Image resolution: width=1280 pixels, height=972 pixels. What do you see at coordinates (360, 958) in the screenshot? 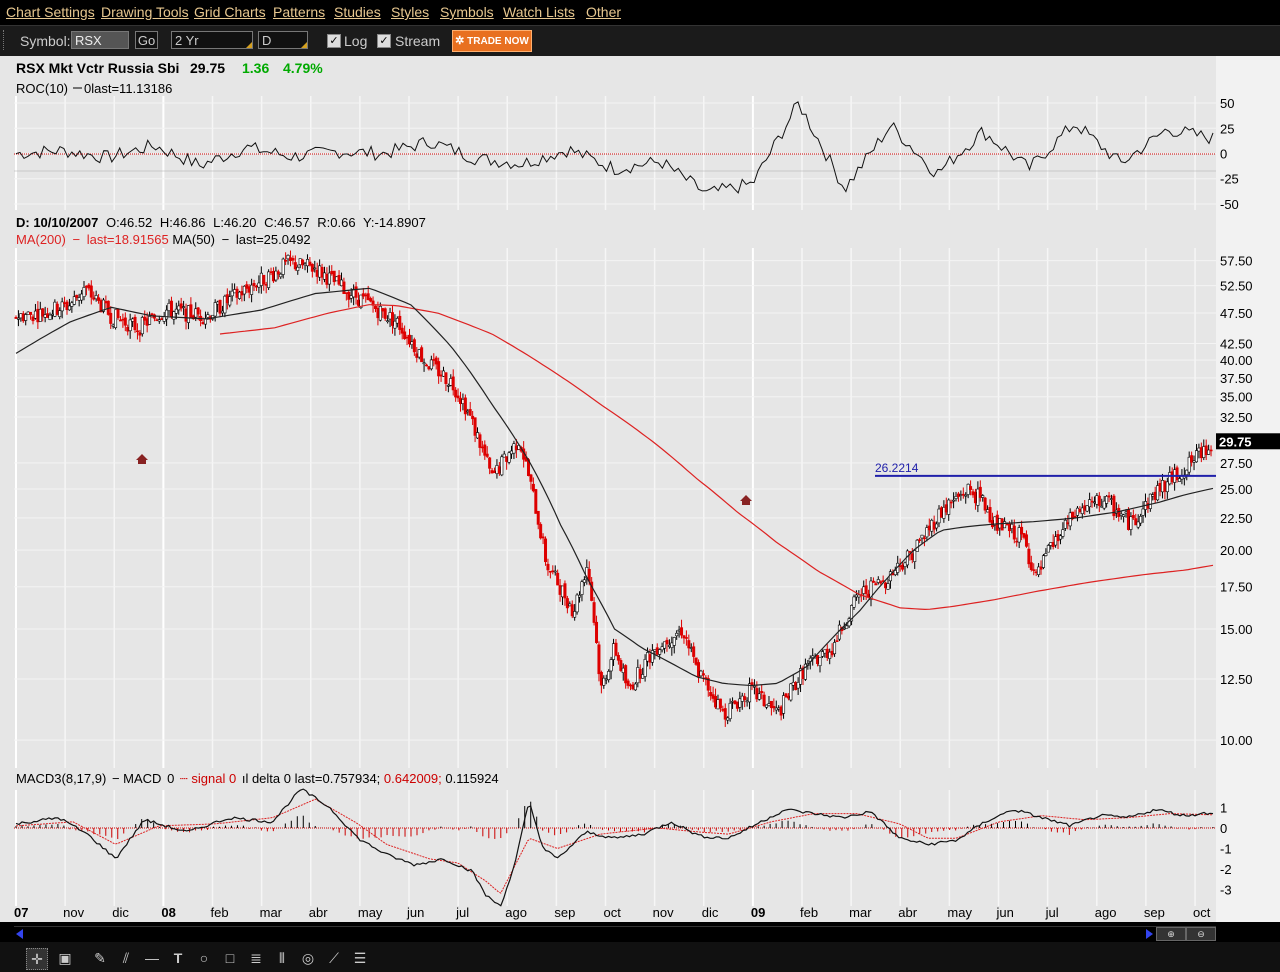
I see `list-icon: ☰` at bounding box center [360, 958].